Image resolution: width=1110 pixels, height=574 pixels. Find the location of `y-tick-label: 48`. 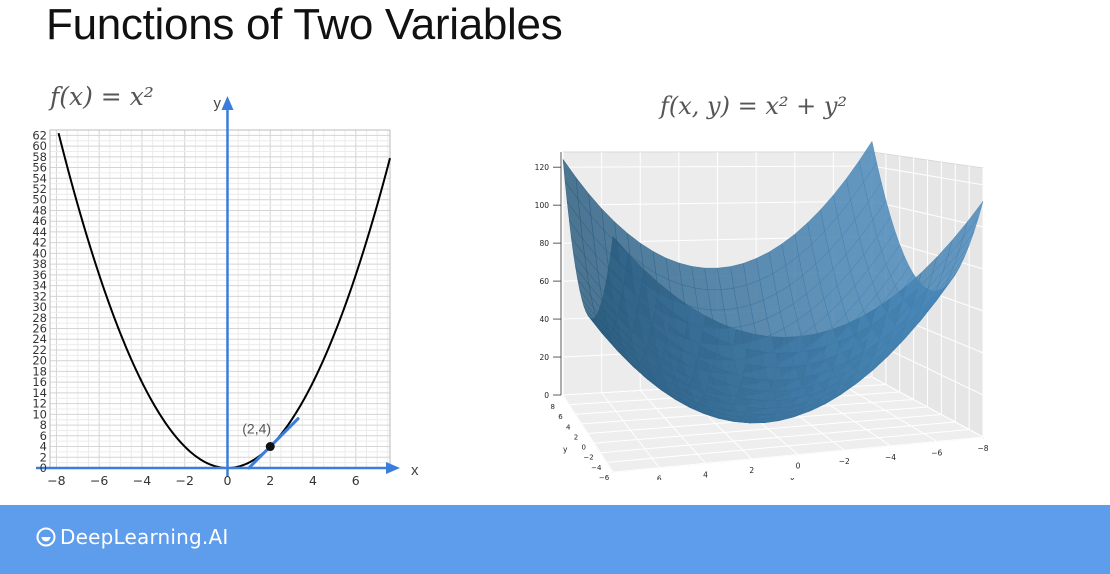

y-tick-label: 48 is located at coordinates (39, 210).